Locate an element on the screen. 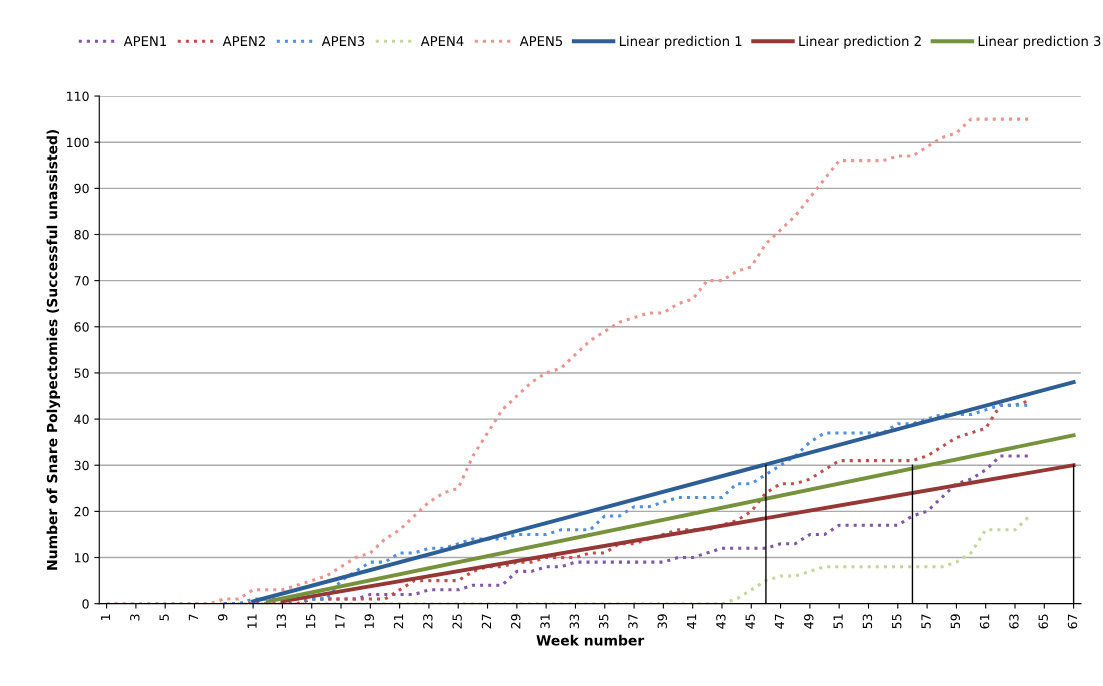  x-tick-label: 33 is located at coordinates (574, 621).